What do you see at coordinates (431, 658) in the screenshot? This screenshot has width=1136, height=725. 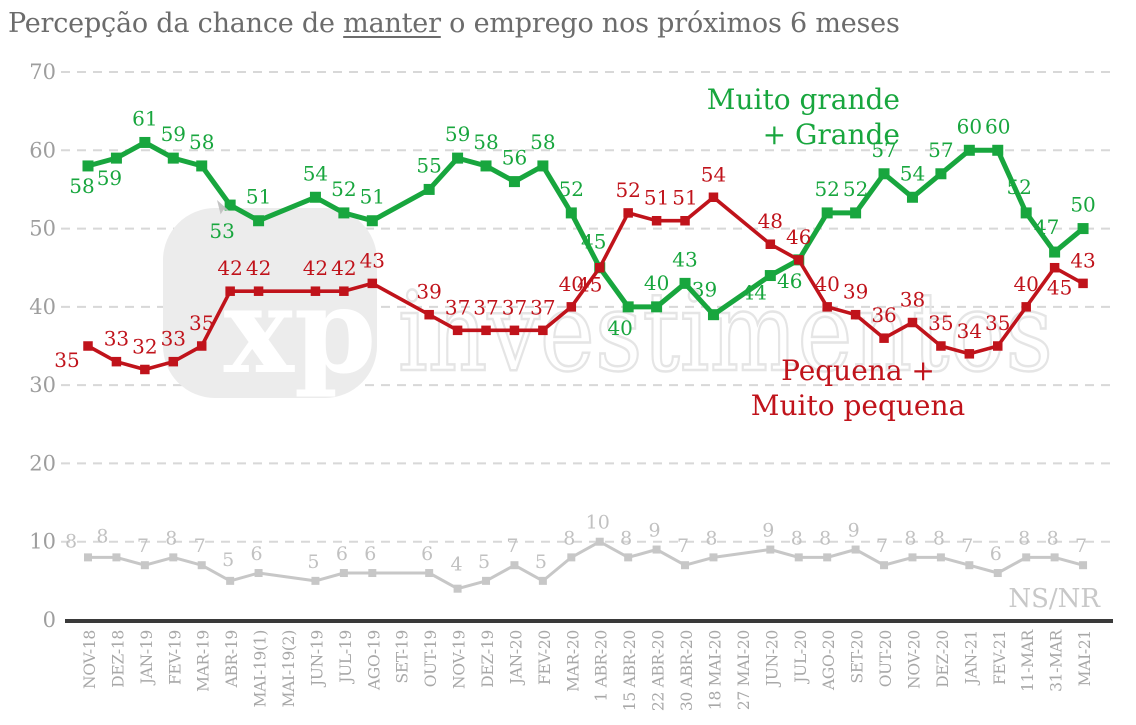 I see `x-axis-tick-label: OUT-19` at bounding box center [431, 658].